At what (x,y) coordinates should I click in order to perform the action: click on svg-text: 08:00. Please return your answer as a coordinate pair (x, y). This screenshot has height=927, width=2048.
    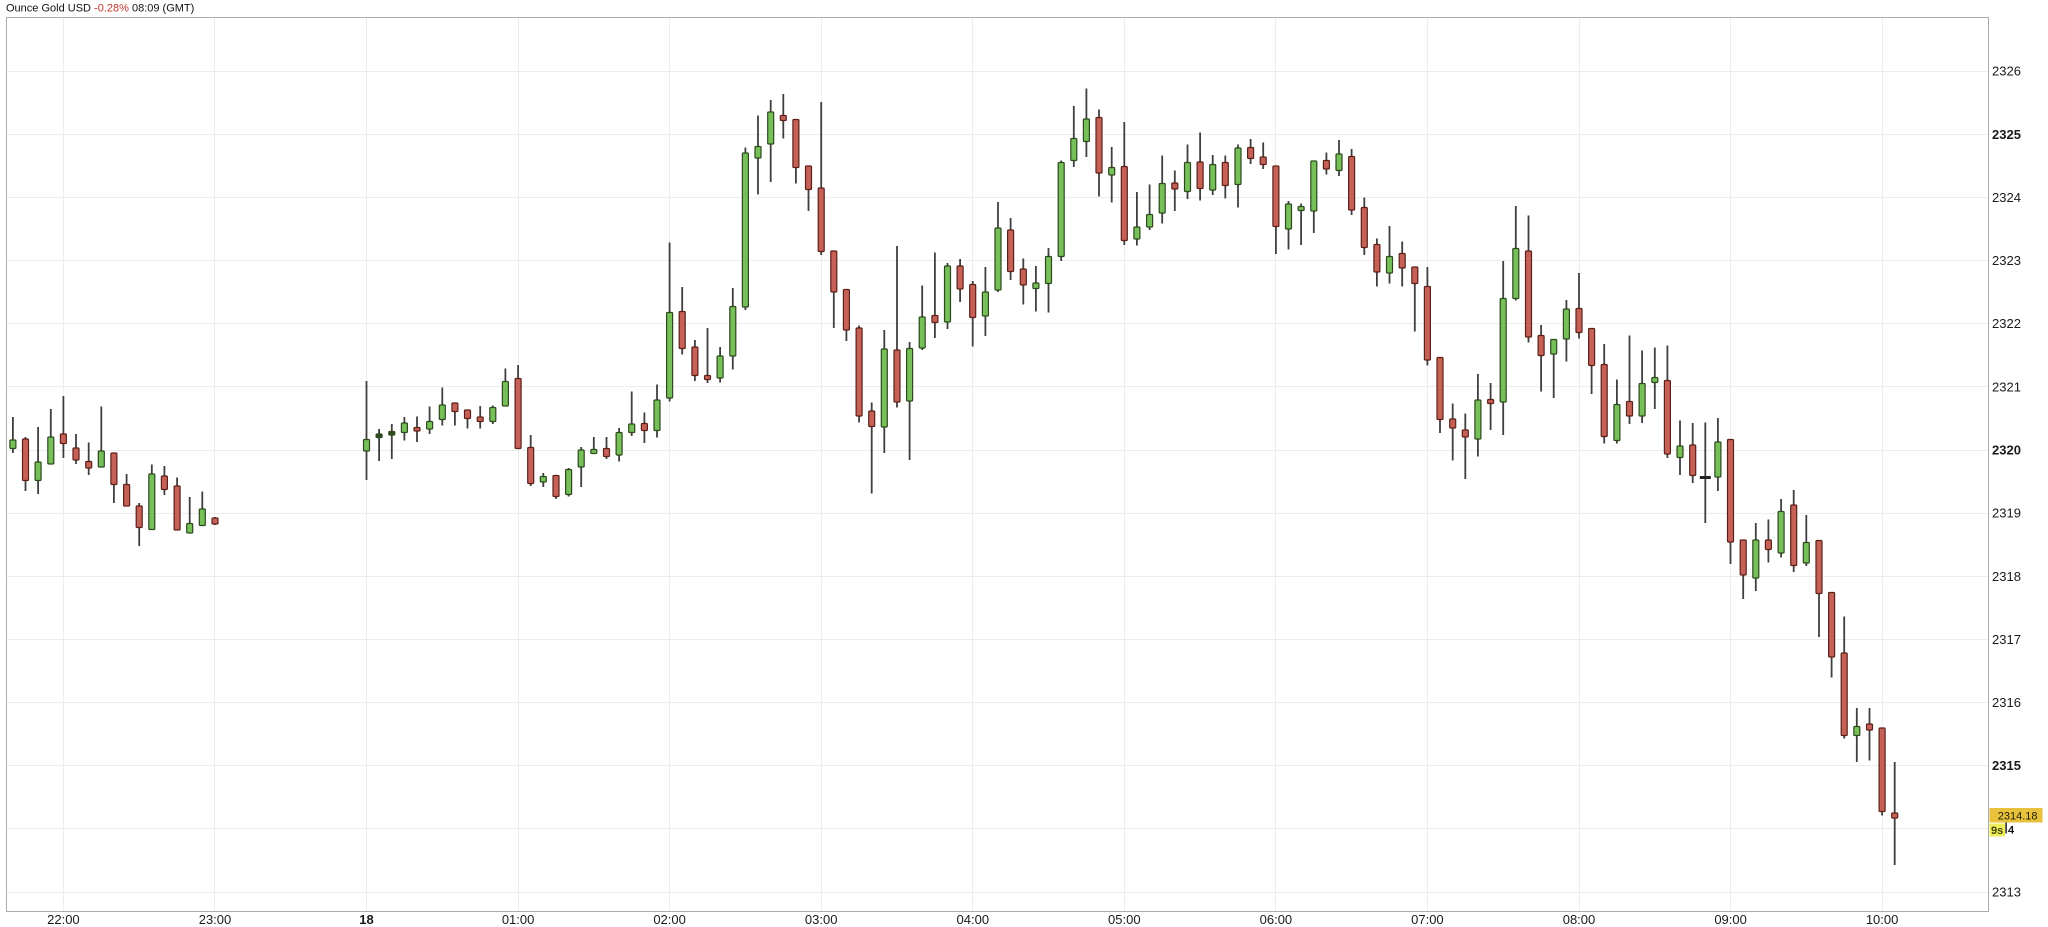
    Looking at the image, I should click on (1579, 919).